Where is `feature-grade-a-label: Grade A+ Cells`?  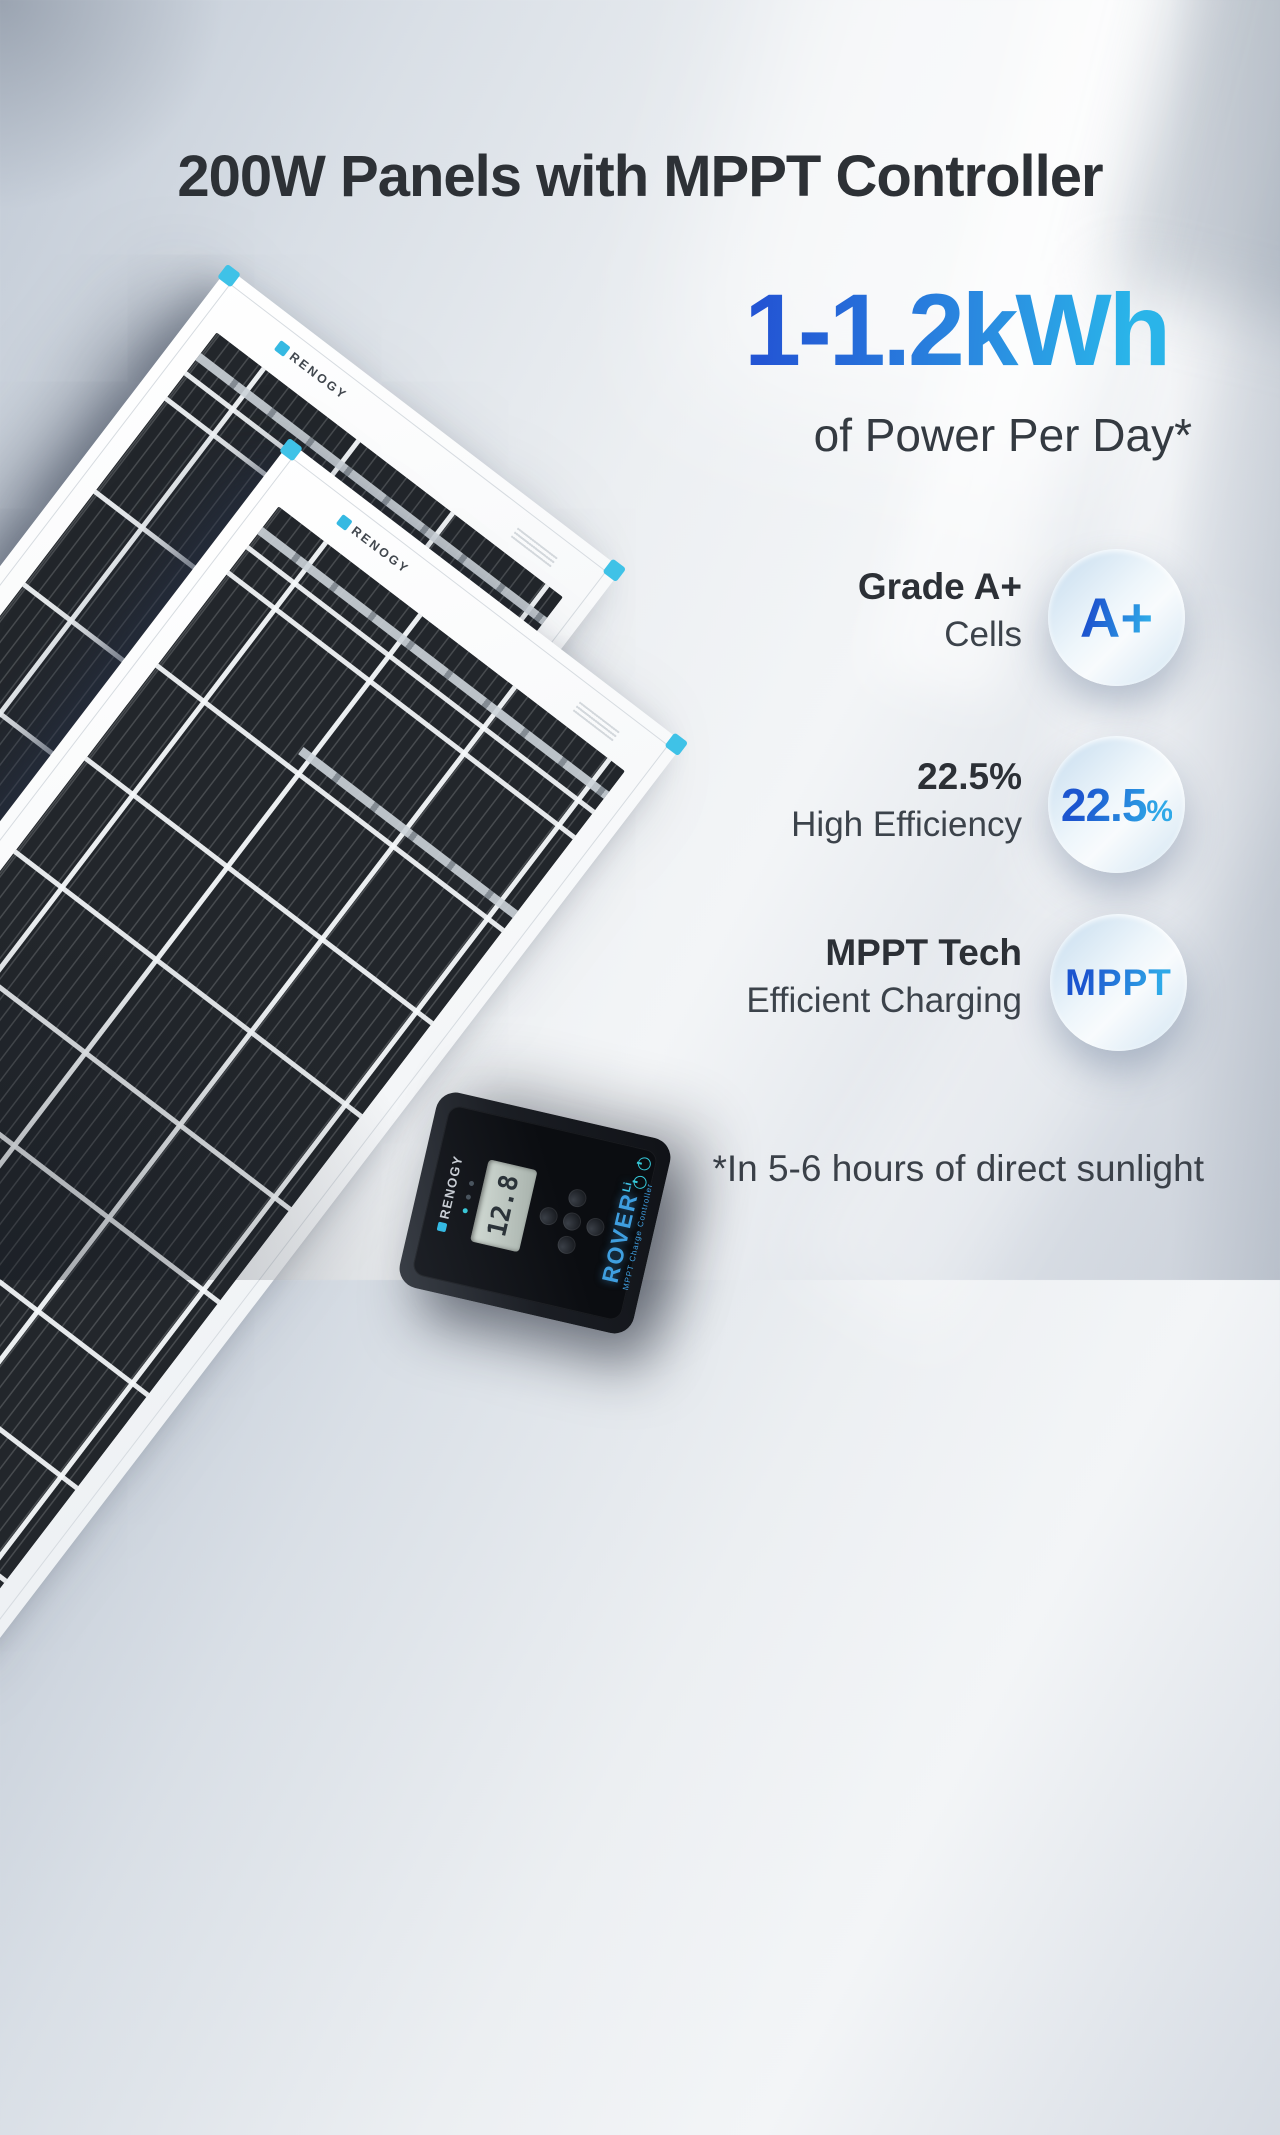 feature-grade-a-label: Grade A+ Cells is located at coordinates (940, 610).